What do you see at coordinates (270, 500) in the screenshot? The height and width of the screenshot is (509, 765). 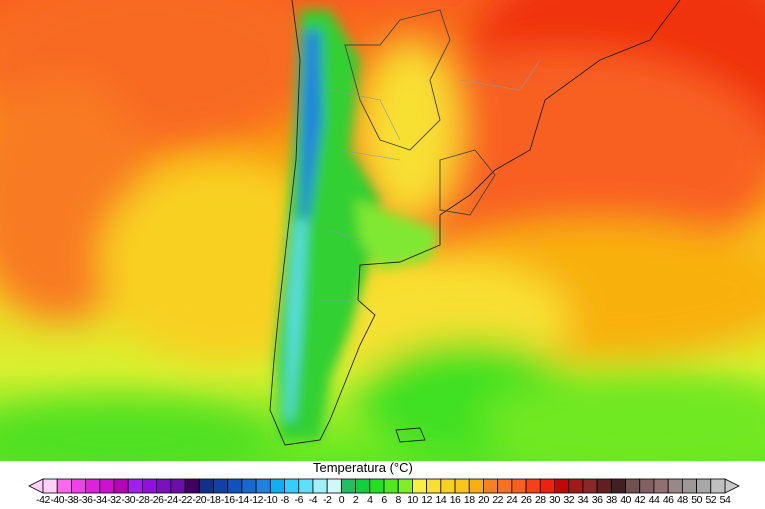 I see `colorbar-tick-label: -10` at bounding box center [270, 500].